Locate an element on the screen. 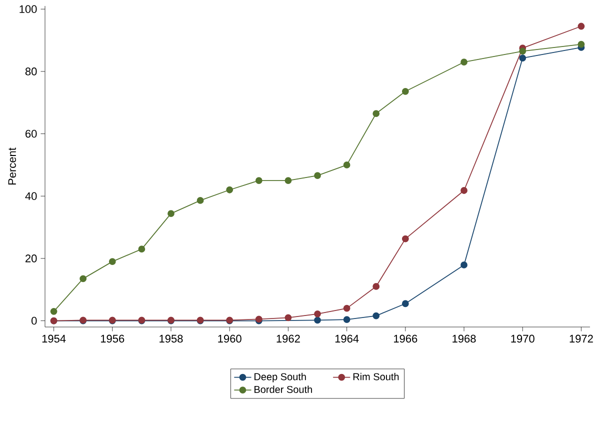 The image size is (605, 423). y-tick-label: 60 is located at coordinates (31, 134).